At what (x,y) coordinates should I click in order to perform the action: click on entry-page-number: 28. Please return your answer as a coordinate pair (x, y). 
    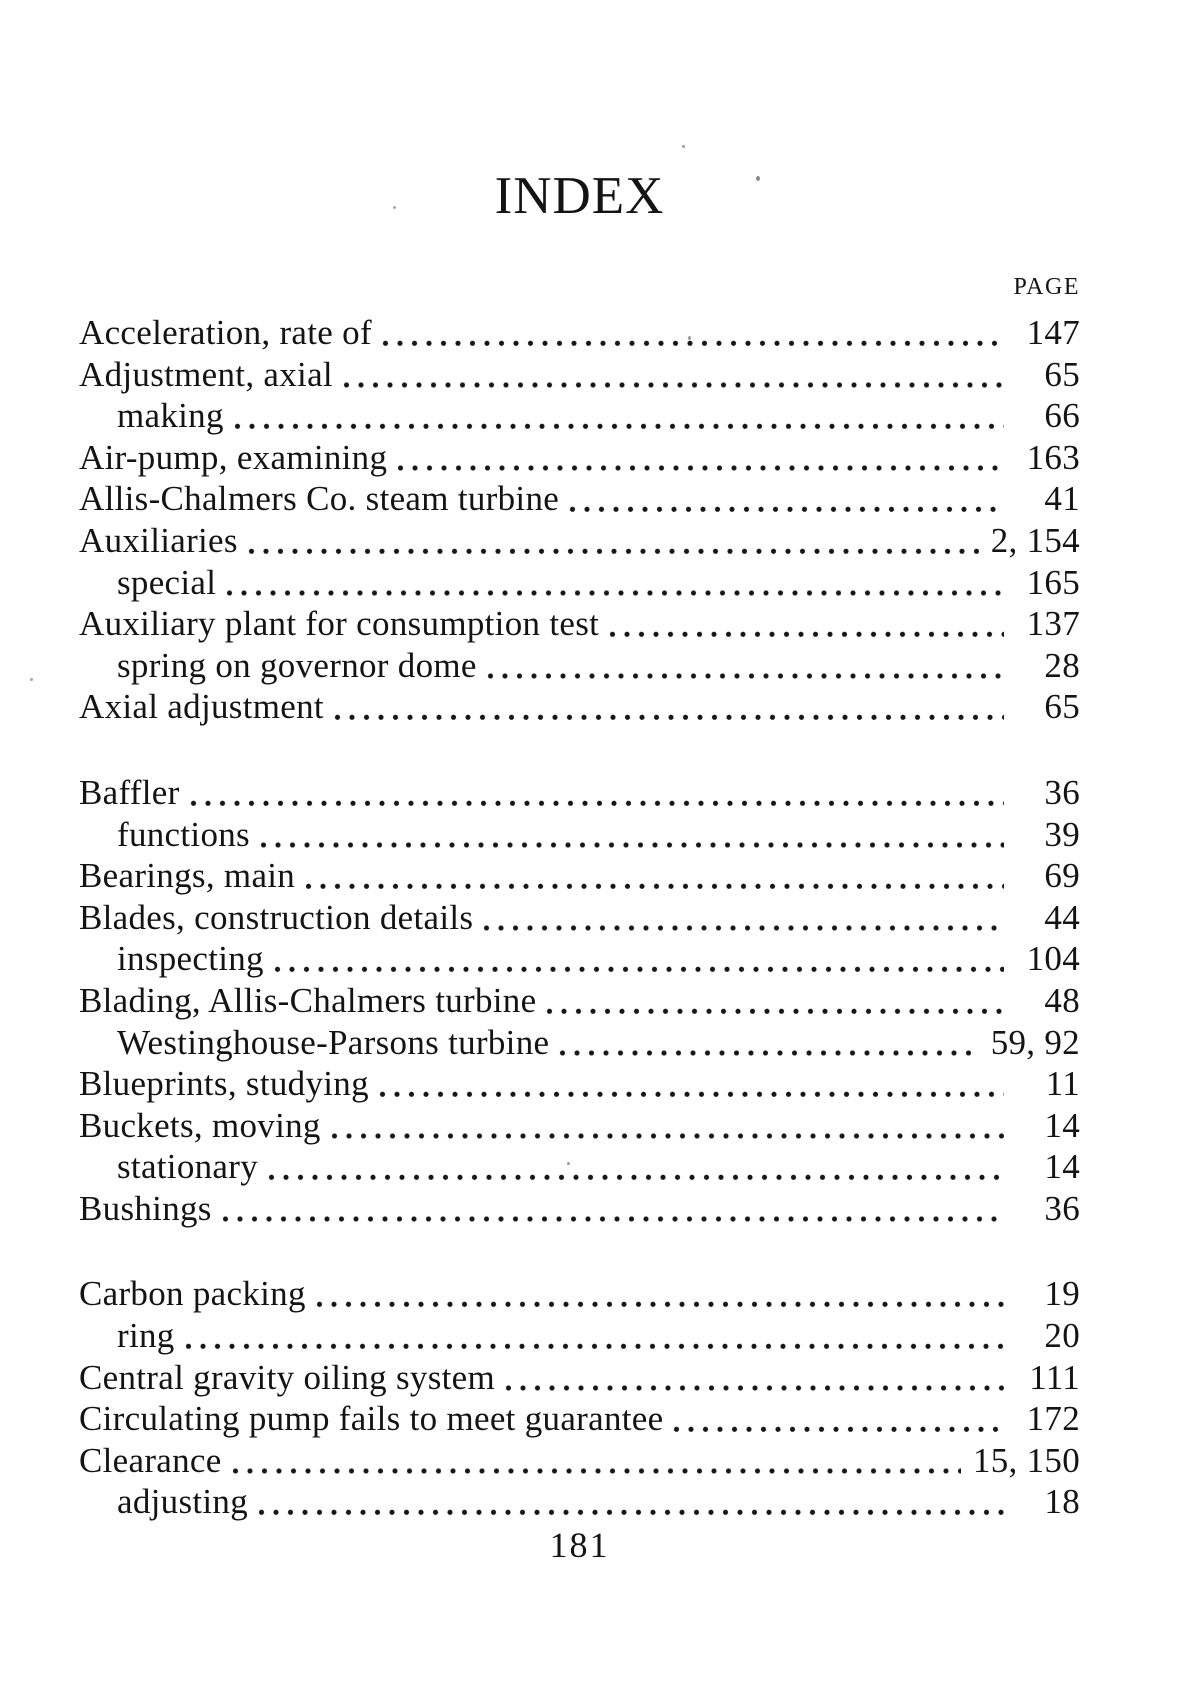
    Looking at the image, I should click on (1062, 665).